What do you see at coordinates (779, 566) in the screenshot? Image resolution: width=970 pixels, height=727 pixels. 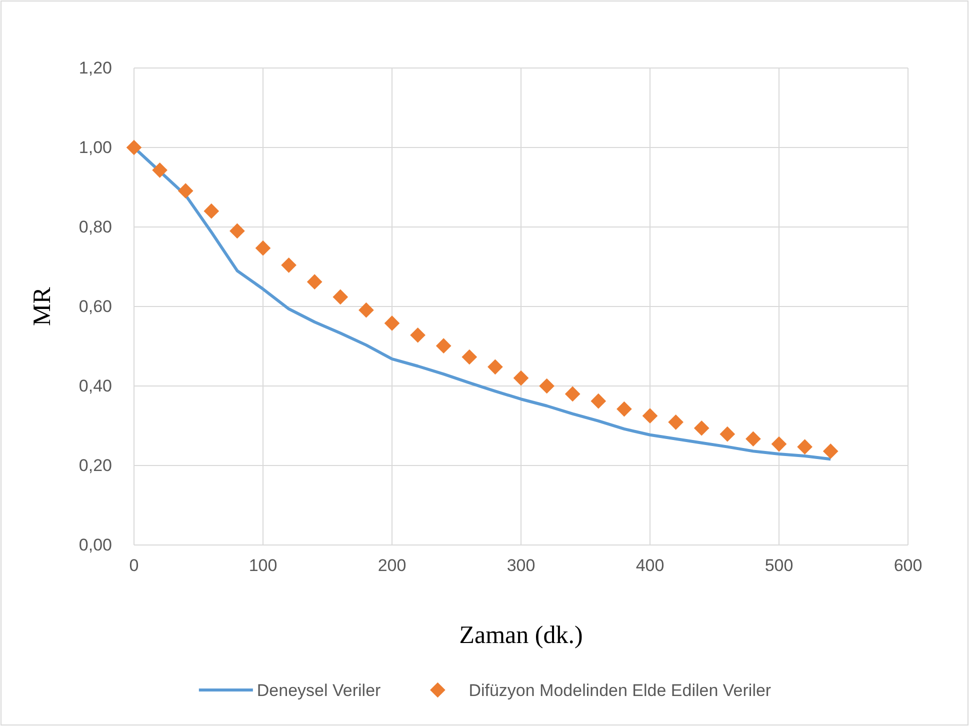 I see `x-tick-label: 500` at bounding box center [779, 566].